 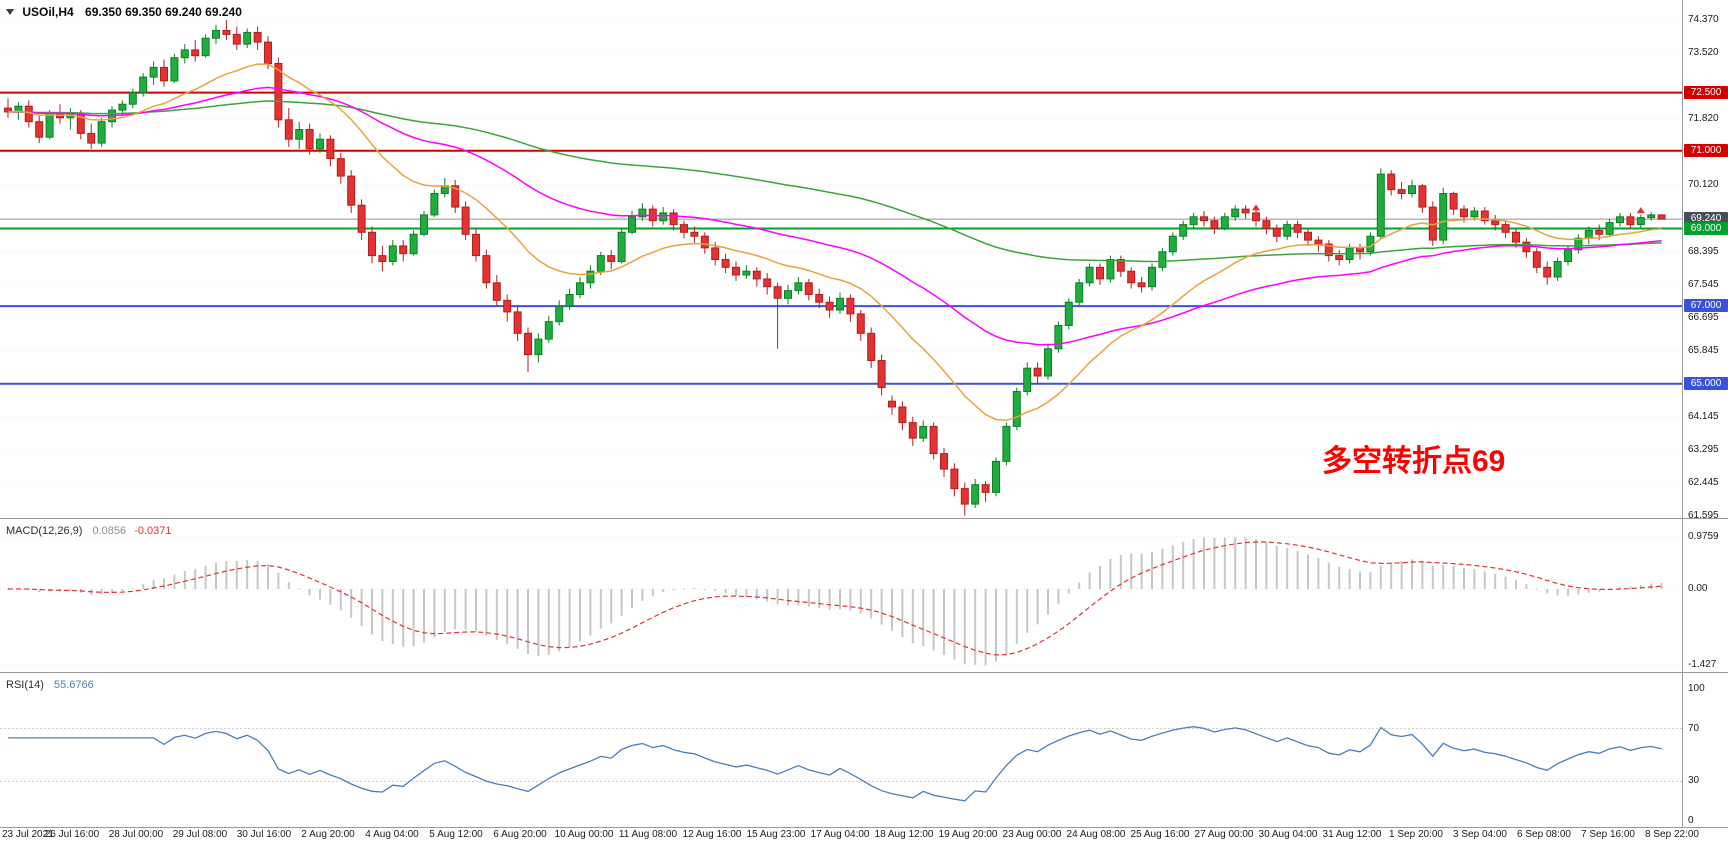 I want to click on time-label: 30 Aug 04:00, so click(x=1288, y=834).